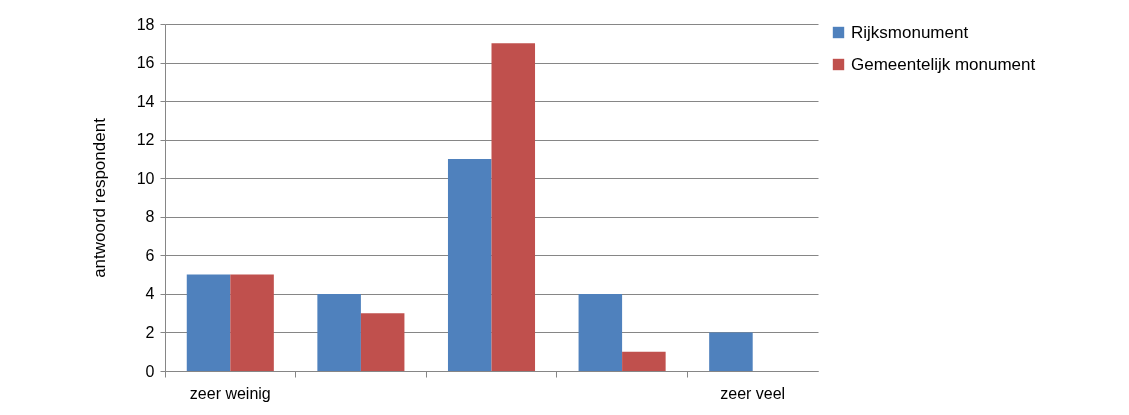  I want to click on x-tick-label: zeer veel, so click(753, 393).